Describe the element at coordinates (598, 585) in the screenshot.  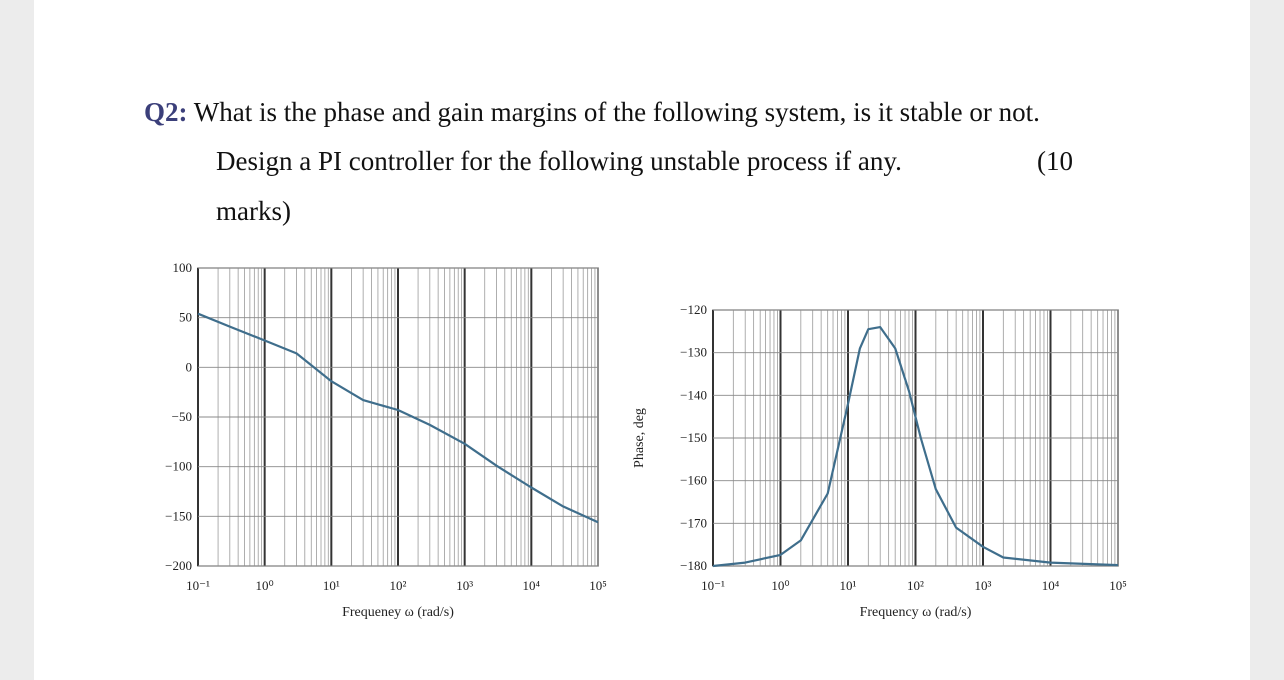
I see `chart1-x-tick-label: 10⁵` at that location.